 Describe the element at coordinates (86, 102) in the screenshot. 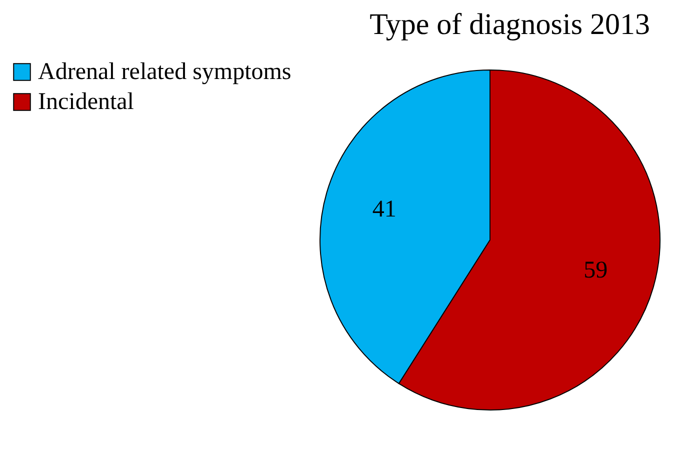

I see `legend-label: Incidental` at that location.